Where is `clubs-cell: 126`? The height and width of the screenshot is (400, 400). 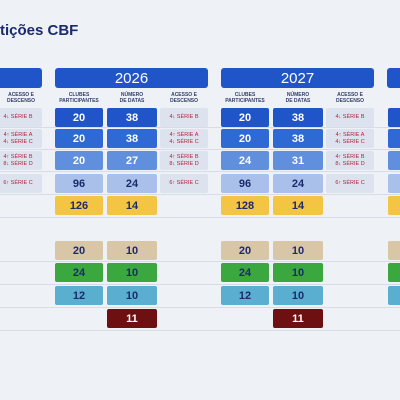 clubs-cell: 126 is located at coordinates (79, 205).